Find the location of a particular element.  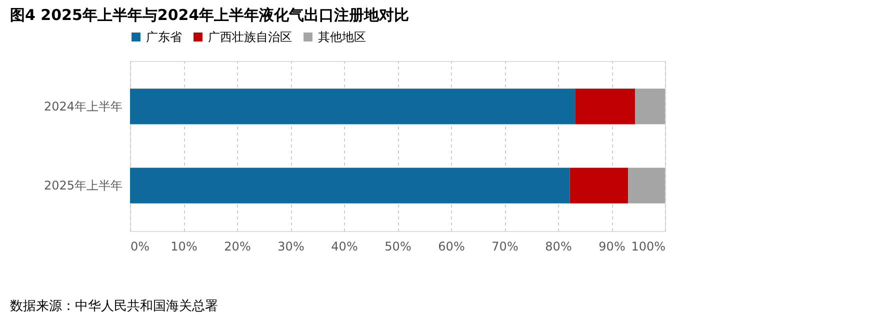

x-tick-label: 100% is located at coordinates (648, 247).